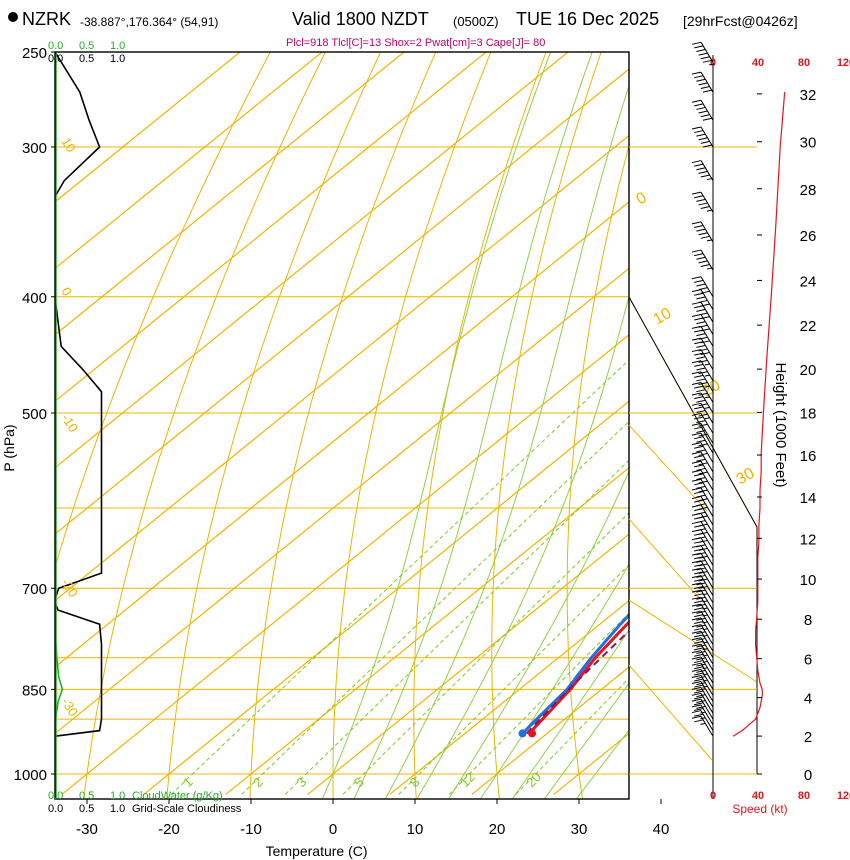 The height and width of the screenshot is (860, 850). What do you see at coordinates (476, 21) in the screenshot?
I see `valid-time-utc: (0500Z)` at bounding box center [476, 21].